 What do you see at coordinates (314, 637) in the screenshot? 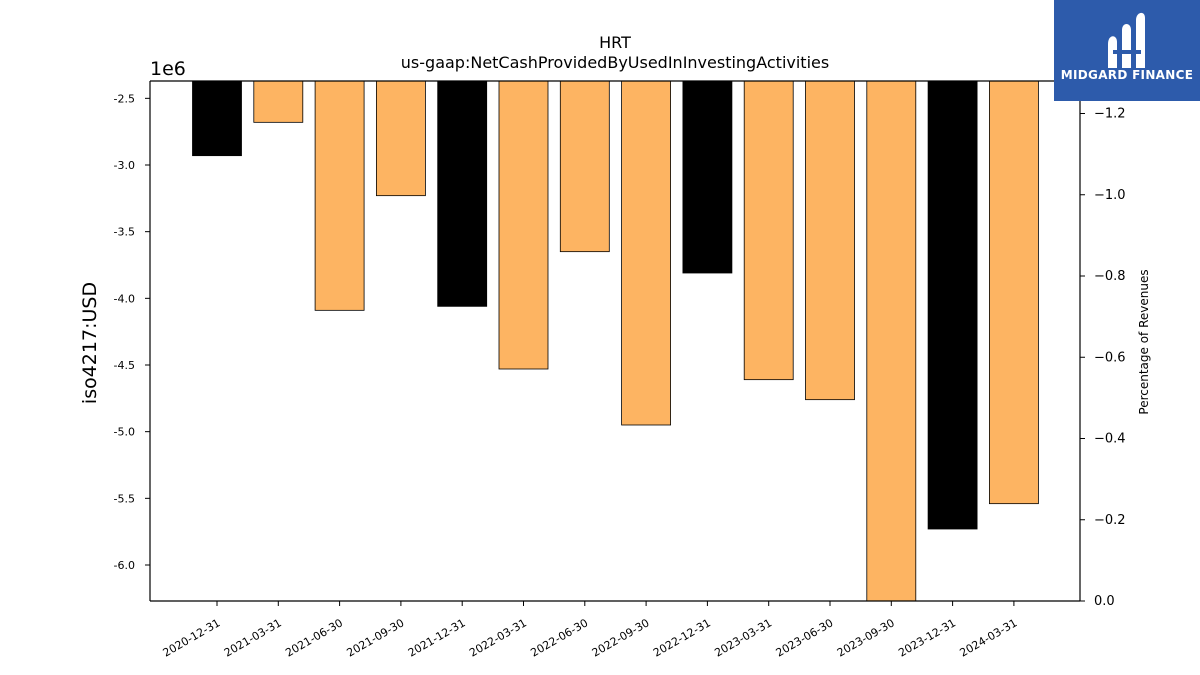
I see `x-tick-label: 2021-06-30` at bounding box center [314, 637].